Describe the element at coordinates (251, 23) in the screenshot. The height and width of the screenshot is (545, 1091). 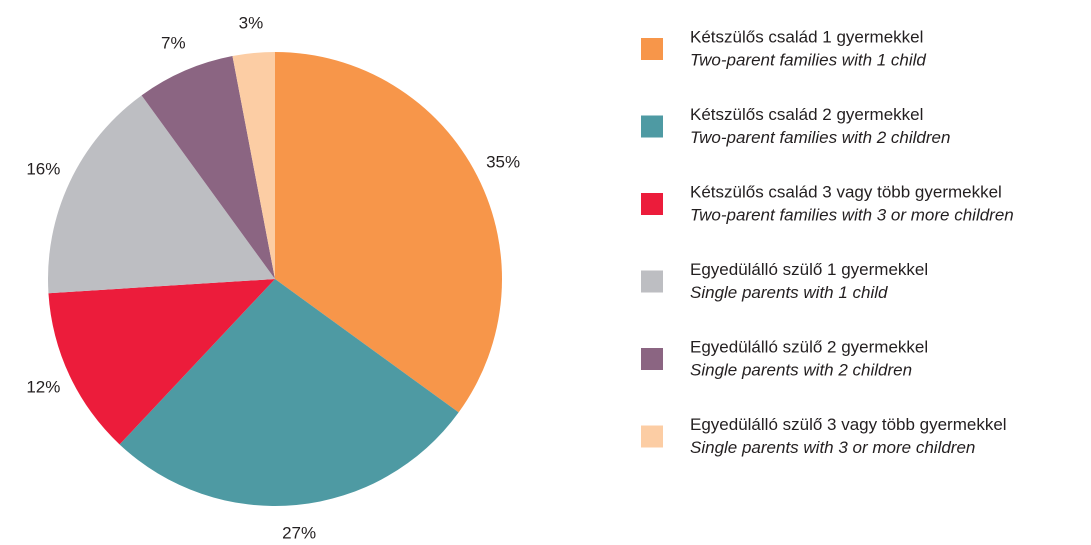
I see `slice-label: 3%` at that location.